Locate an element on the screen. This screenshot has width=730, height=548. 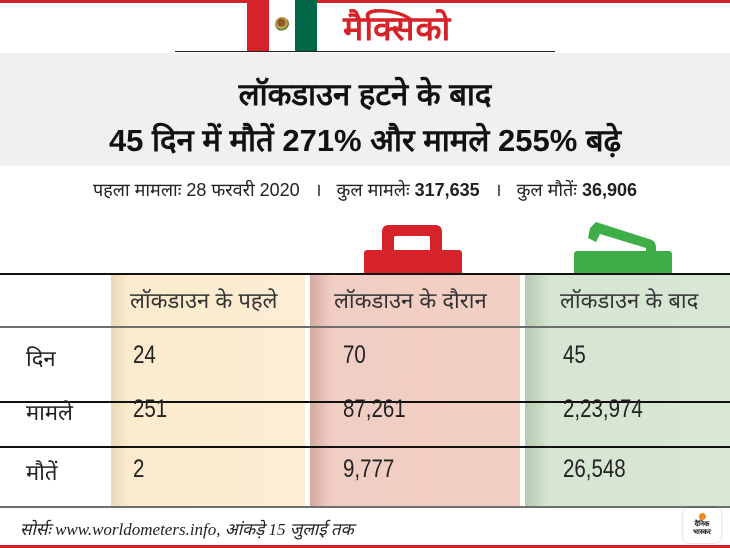
table-cell: 26,548 is located at coordinates (594, 469).